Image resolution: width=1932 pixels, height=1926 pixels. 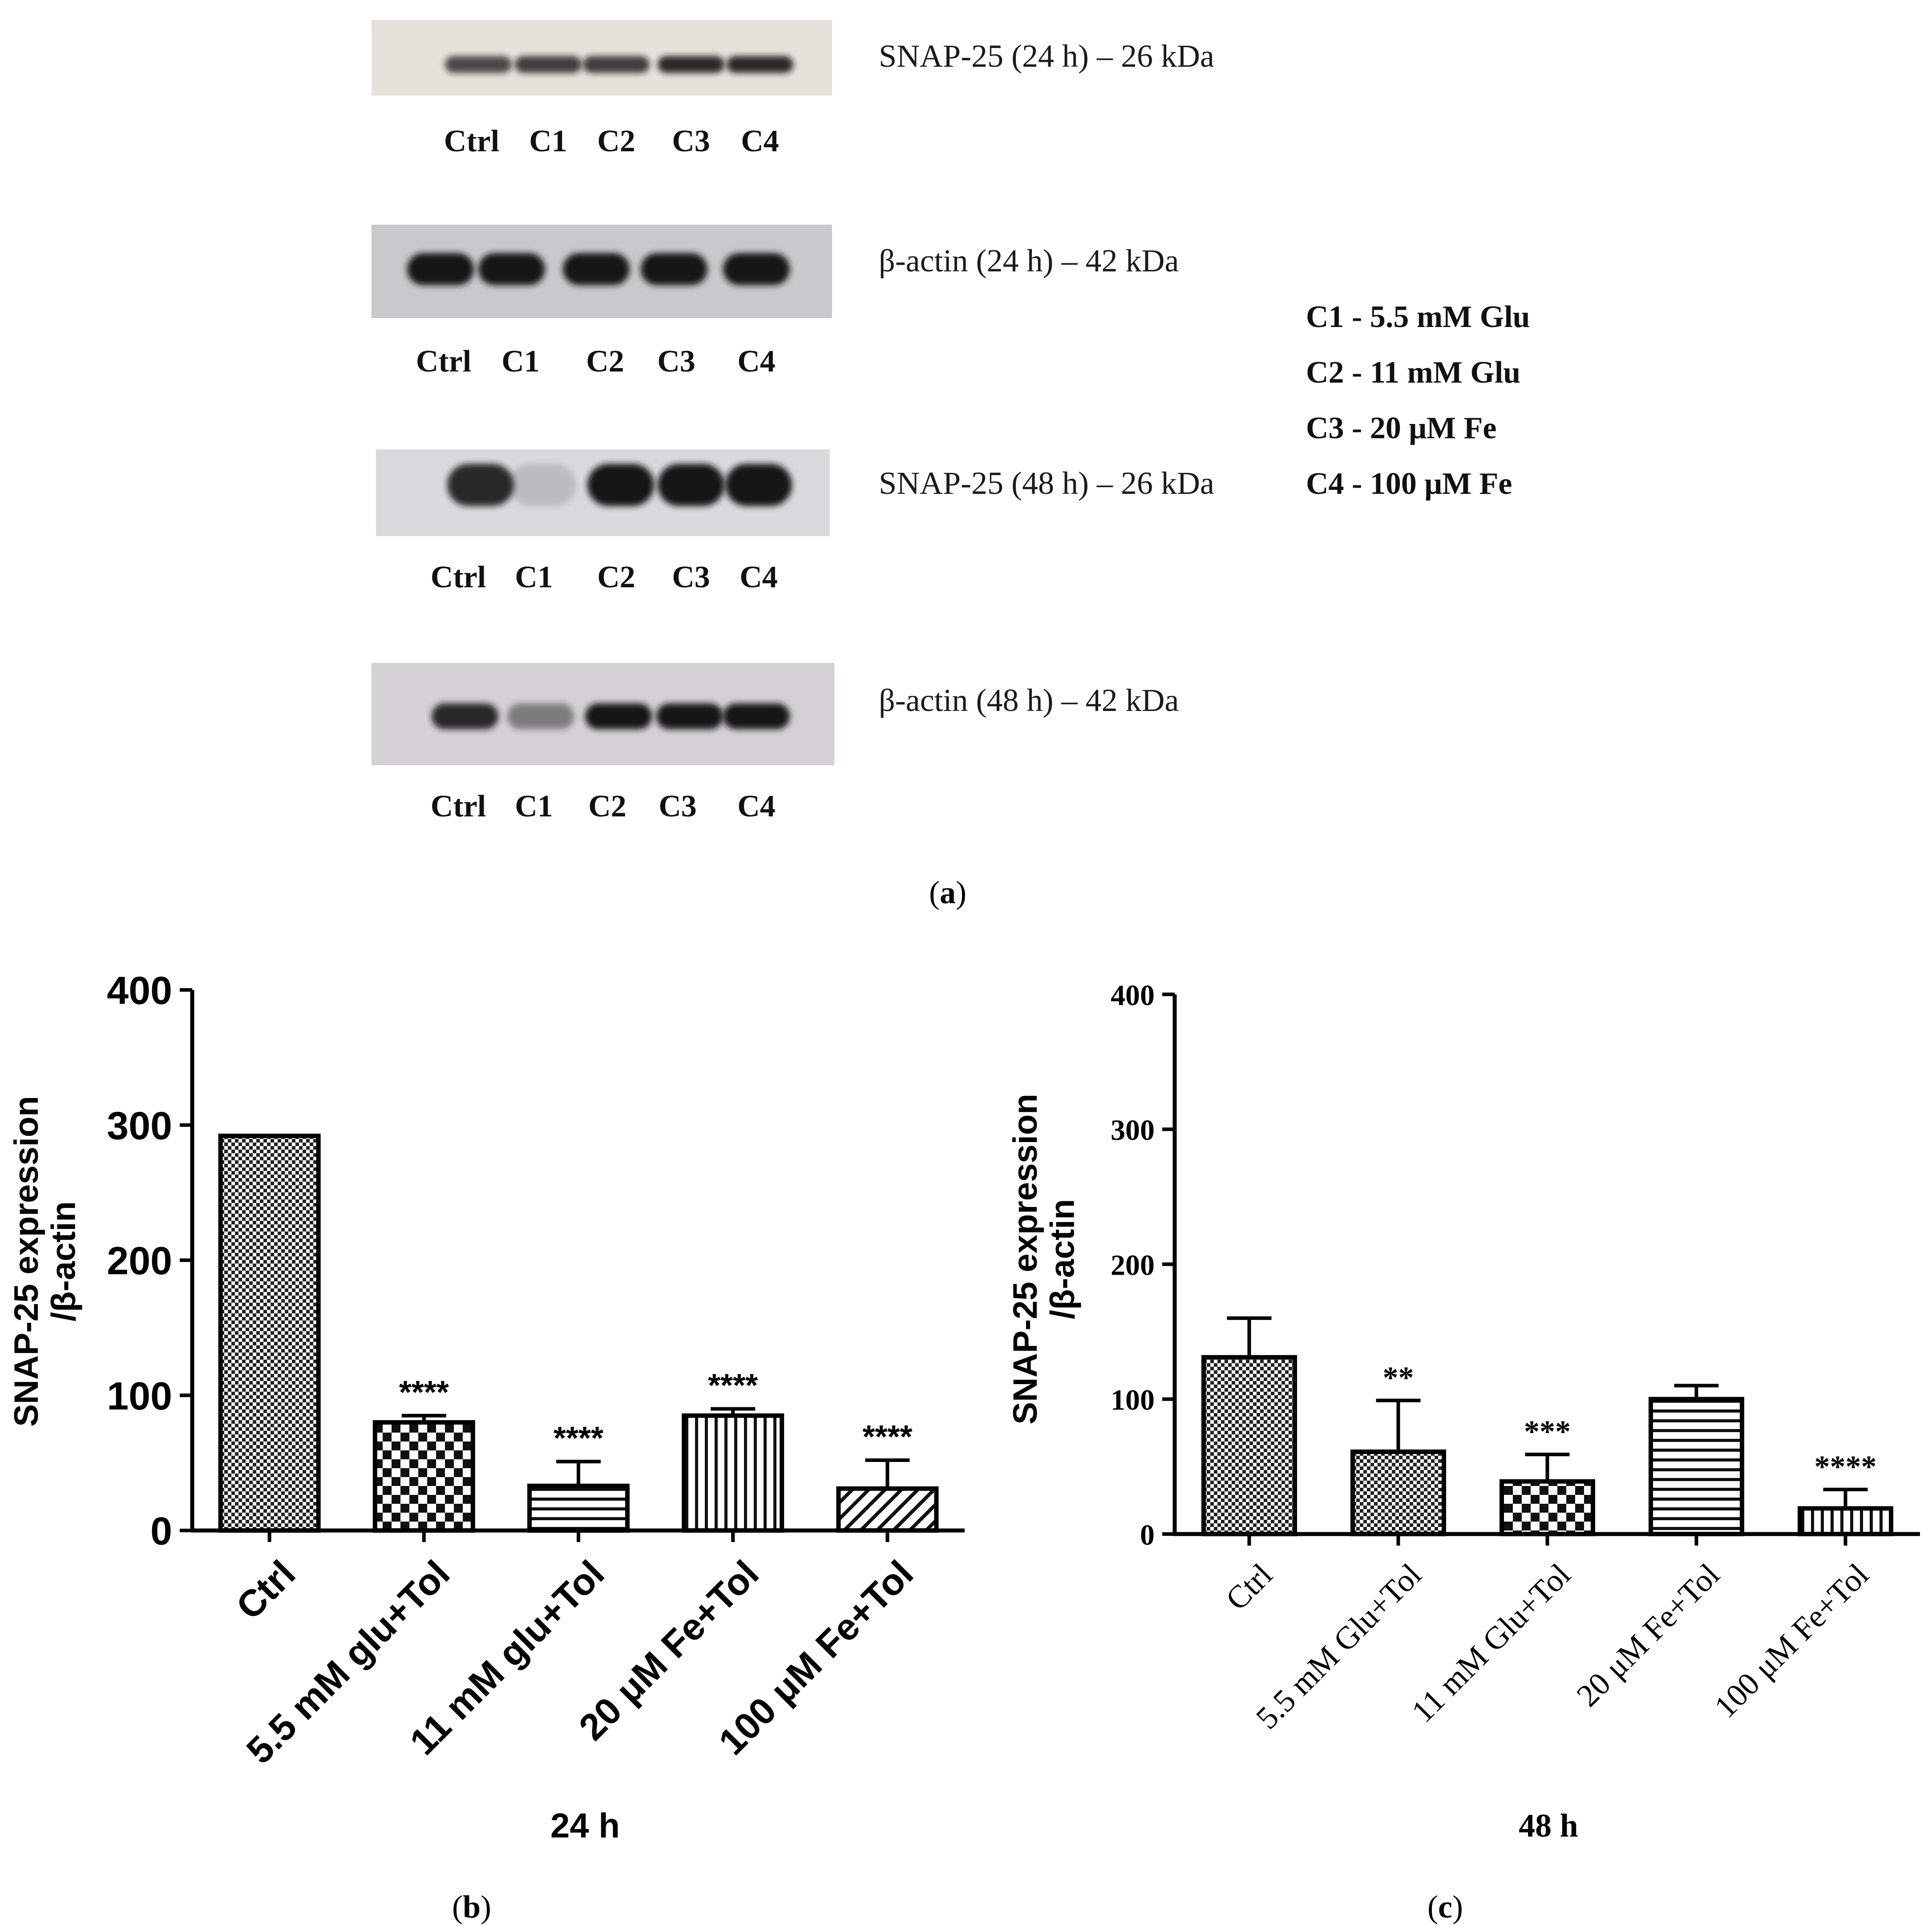 What do you see at coordinates (1491, 1643) in the screenshot?
I see `x-tick-label: 11 mM Glu+Tol` at bounding box center [1491, 1643].